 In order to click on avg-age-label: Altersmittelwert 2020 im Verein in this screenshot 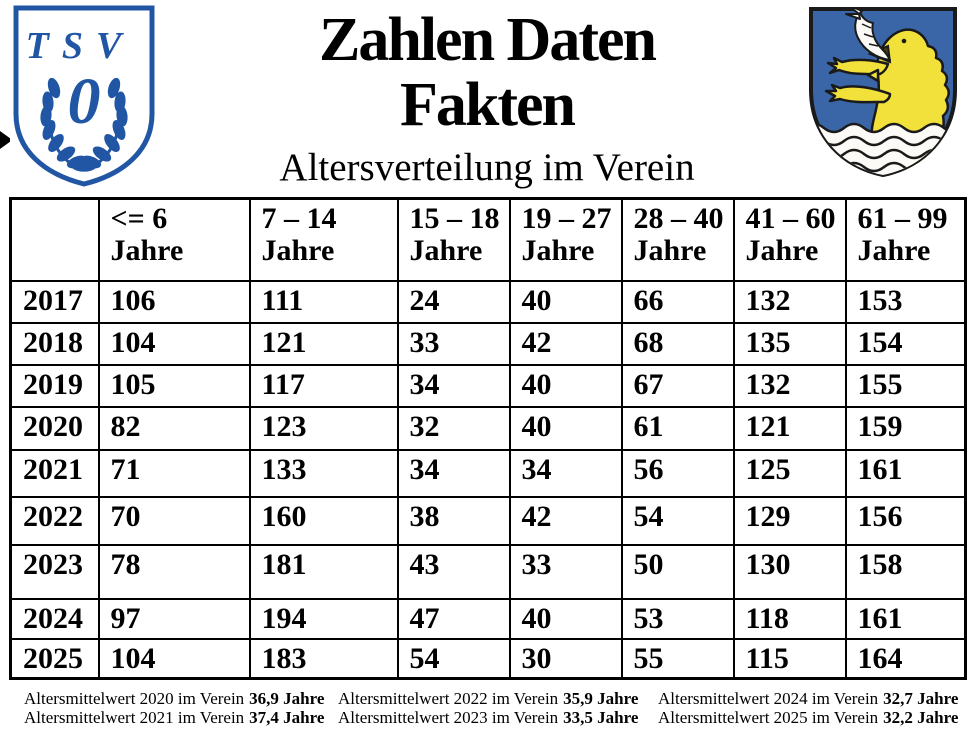, I will do `click(134, 698)`.